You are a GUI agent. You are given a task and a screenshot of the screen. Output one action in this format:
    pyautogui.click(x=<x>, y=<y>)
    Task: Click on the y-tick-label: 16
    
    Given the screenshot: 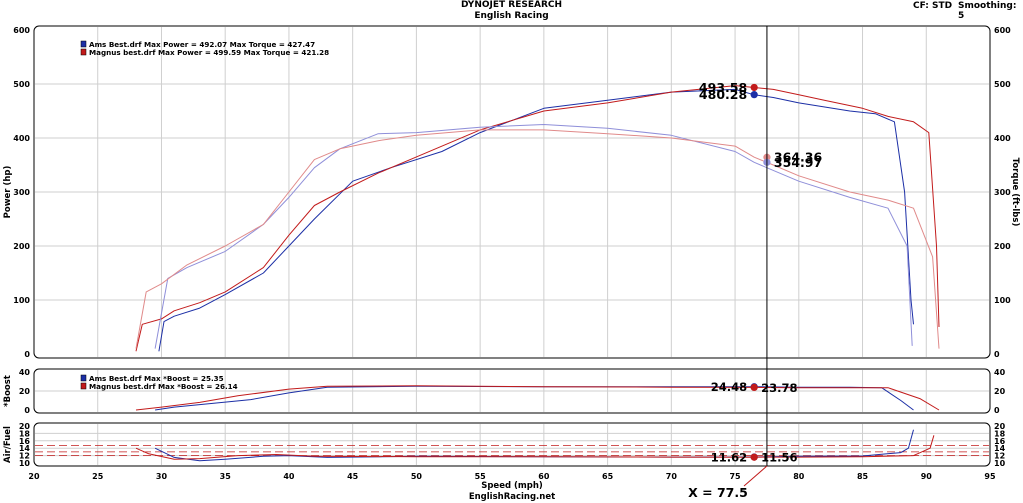 What is the action you would take?
    pyautogui.click(x=25, y=441)
    